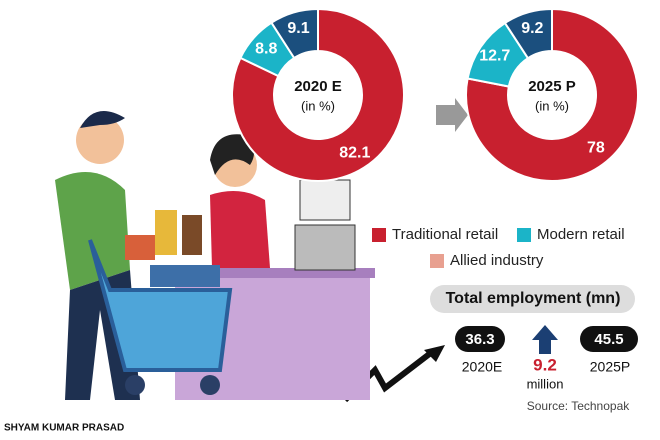  Describe the element at coordinates (552, 86) in the screenshot. I see `donut-title: 2025 P` at that location.